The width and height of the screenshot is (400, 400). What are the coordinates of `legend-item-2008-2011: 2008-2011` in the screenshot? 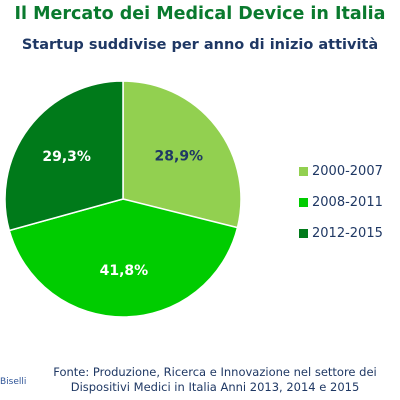 It's located at (349, 202).